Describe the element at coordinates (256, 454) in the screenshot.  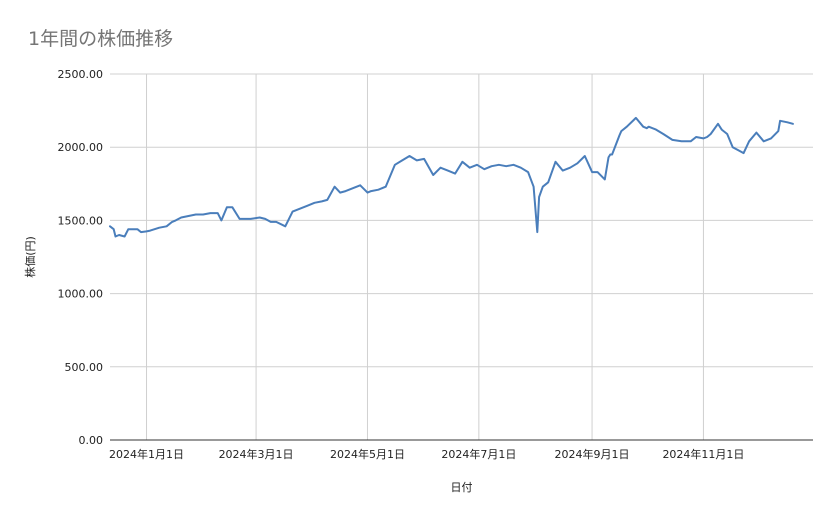
I see `x-tick-label: 2024年3月1日` at that location.